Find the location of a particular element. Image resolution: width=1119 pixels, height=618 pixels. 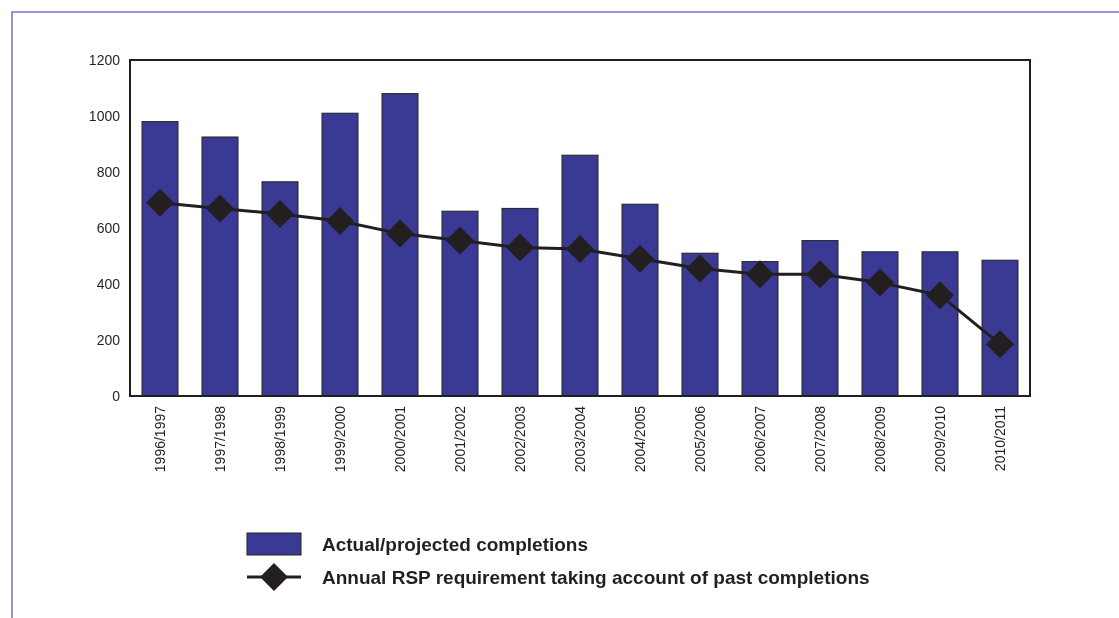

y-tick-label: 600 is located at coordinates (108, 227).